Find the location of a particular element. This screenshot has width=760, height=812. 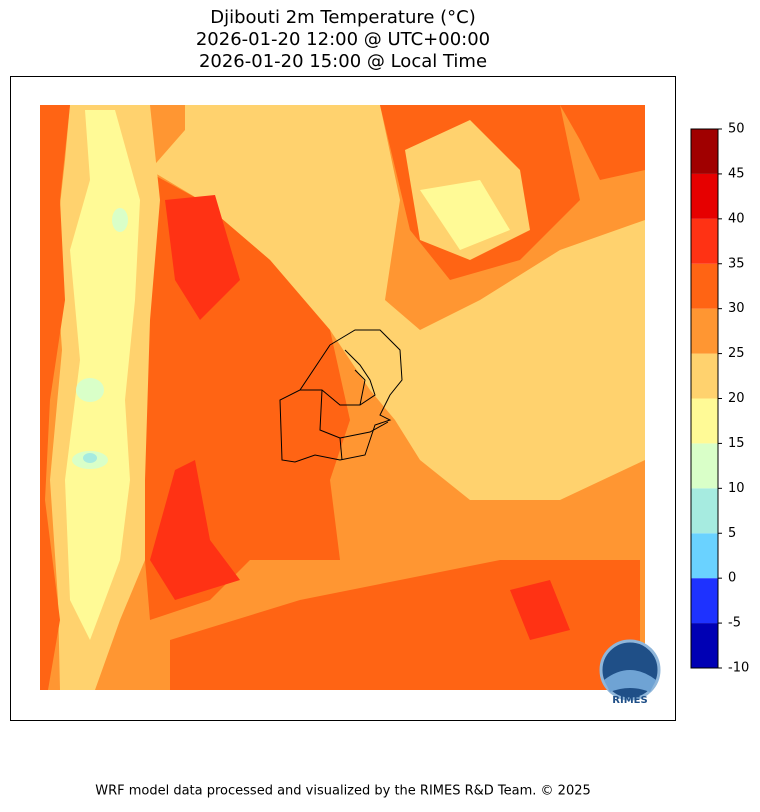

colorbar-tick-label: 45 is located at coordinates (736, 173).